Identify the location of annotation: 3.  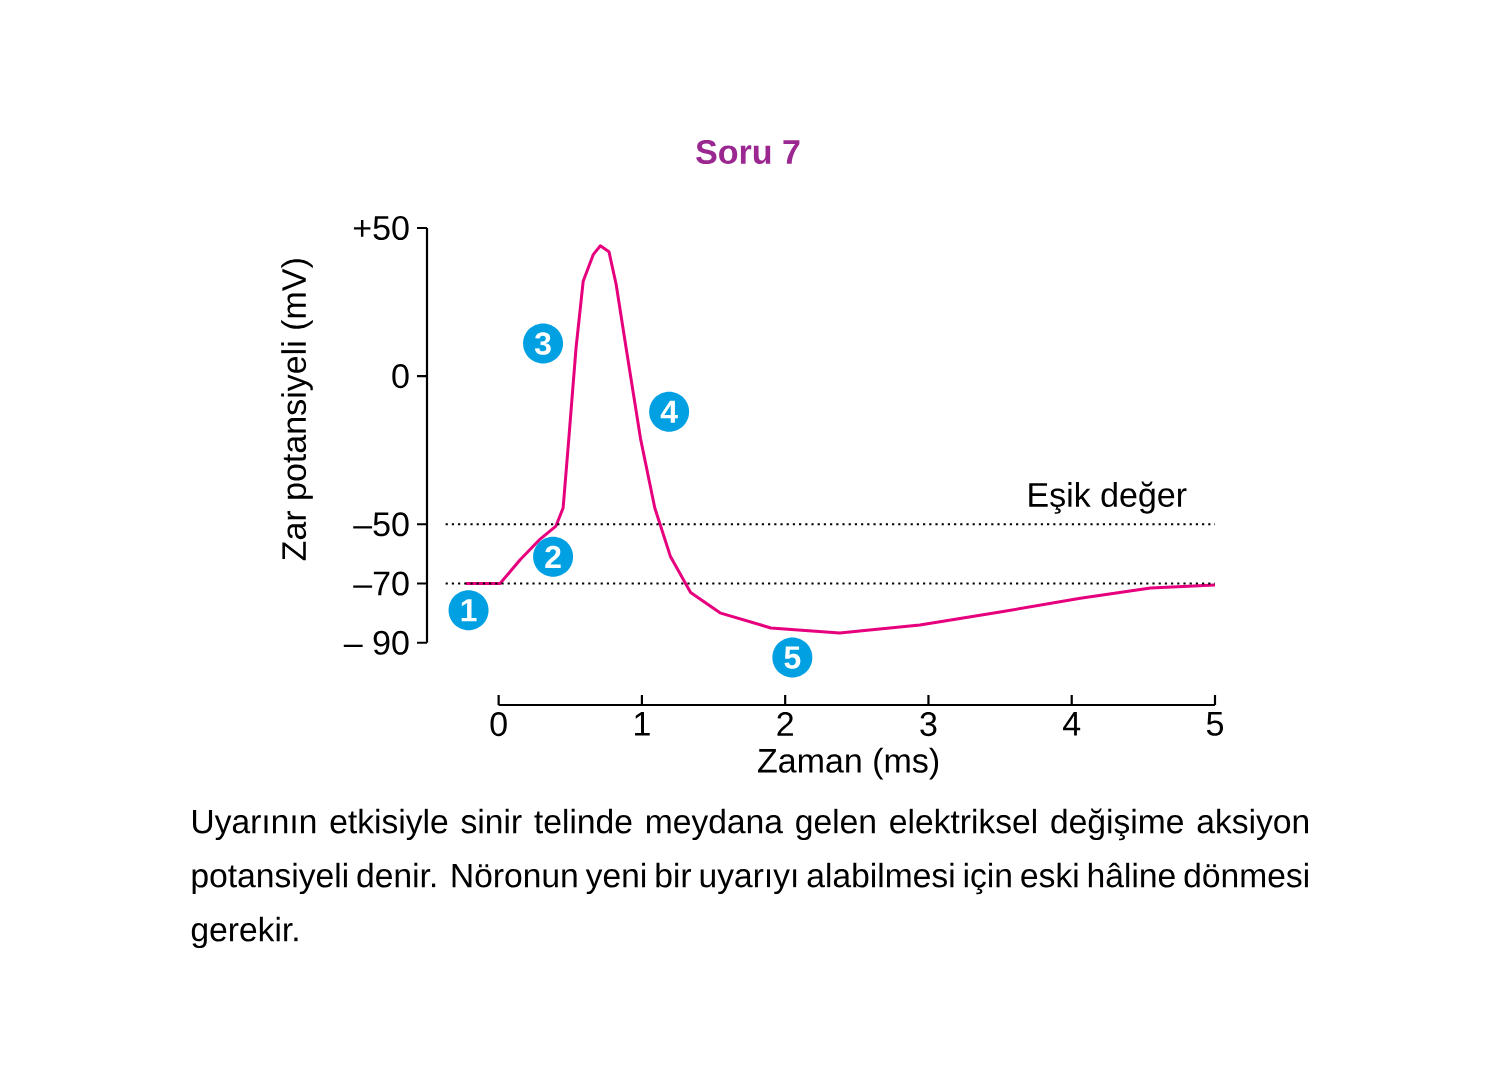
(542, 343).